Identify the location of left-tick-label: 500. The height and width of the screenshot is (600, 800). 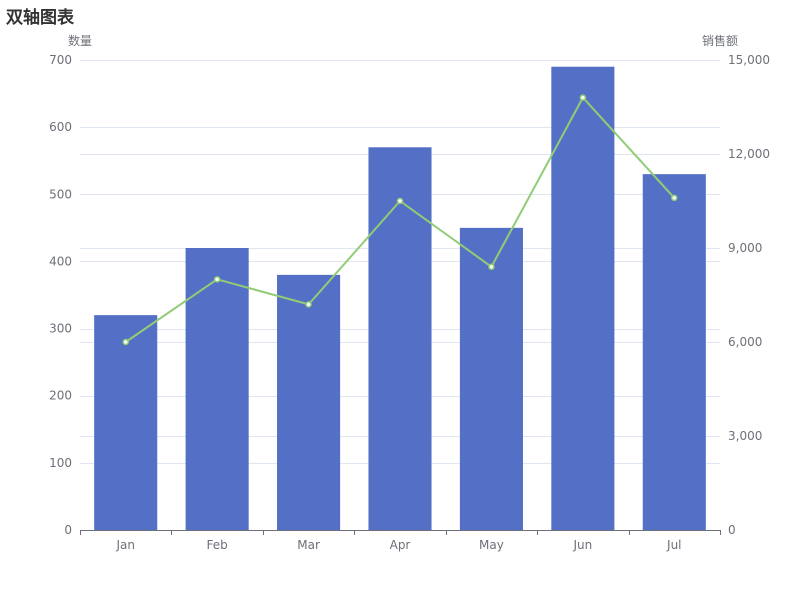
(60, 194).